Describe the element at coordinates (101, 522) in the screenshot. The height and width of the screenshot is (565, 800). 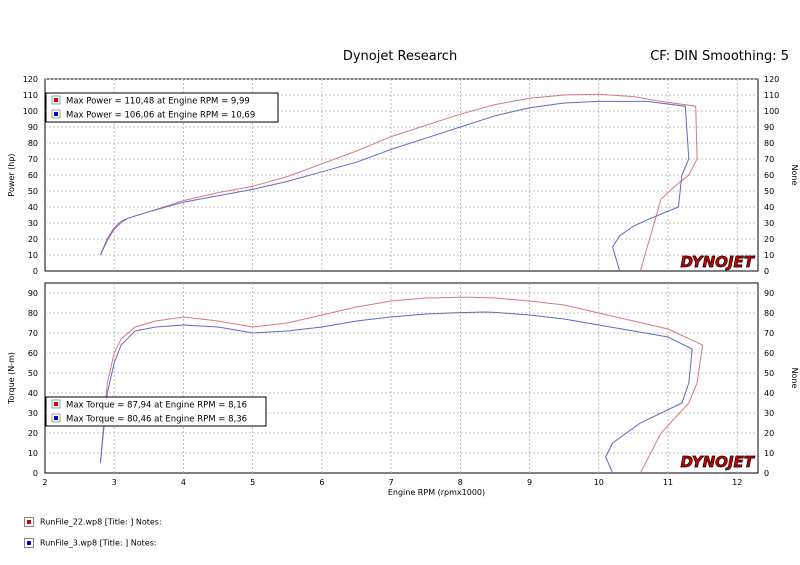
I see `run1-label: RunFile_22.wp8 [Title: ] Notes:` at that location.